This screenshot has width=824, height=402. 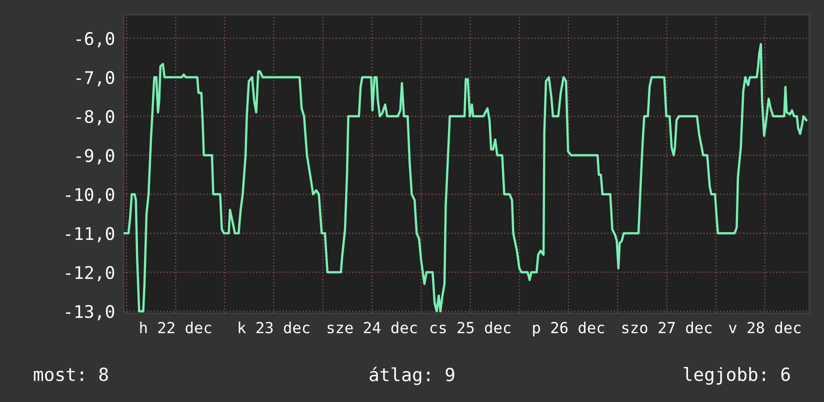 I want to click on x-tick-label: k 23 dec, so click(x=274, y=328).